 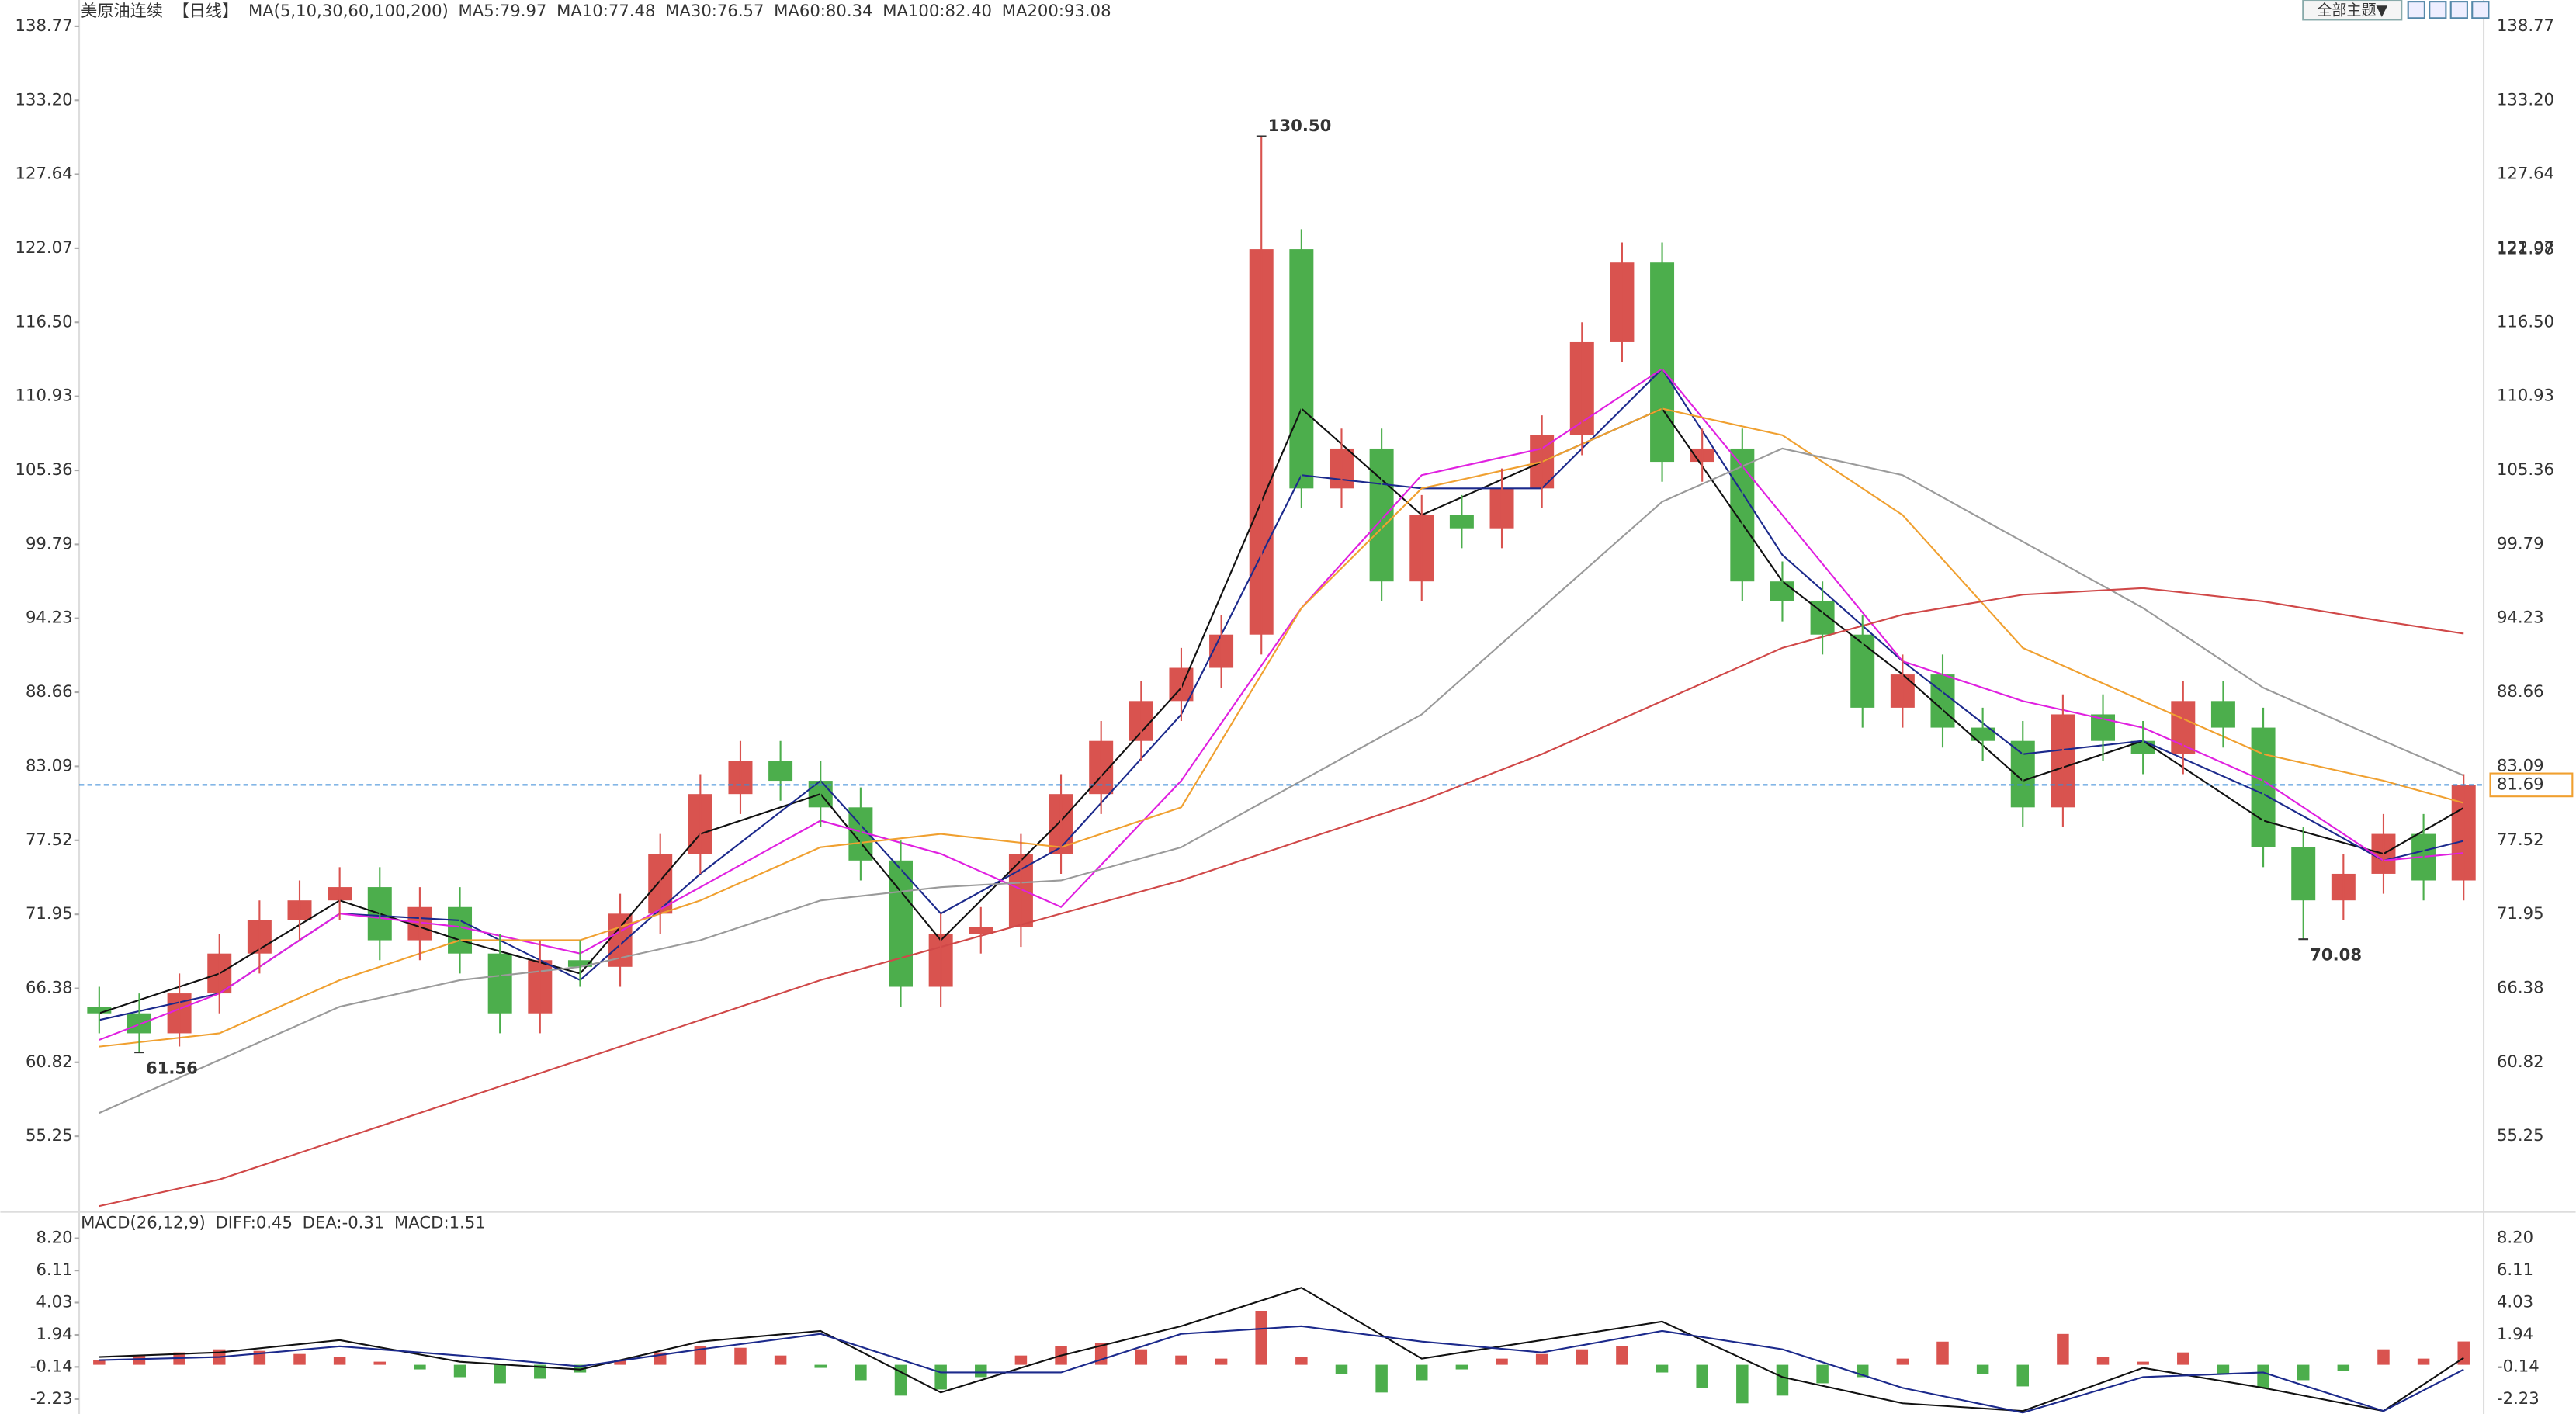 I want to click on y-tick-label-right: 127.64, so click(x=2525, y=173).